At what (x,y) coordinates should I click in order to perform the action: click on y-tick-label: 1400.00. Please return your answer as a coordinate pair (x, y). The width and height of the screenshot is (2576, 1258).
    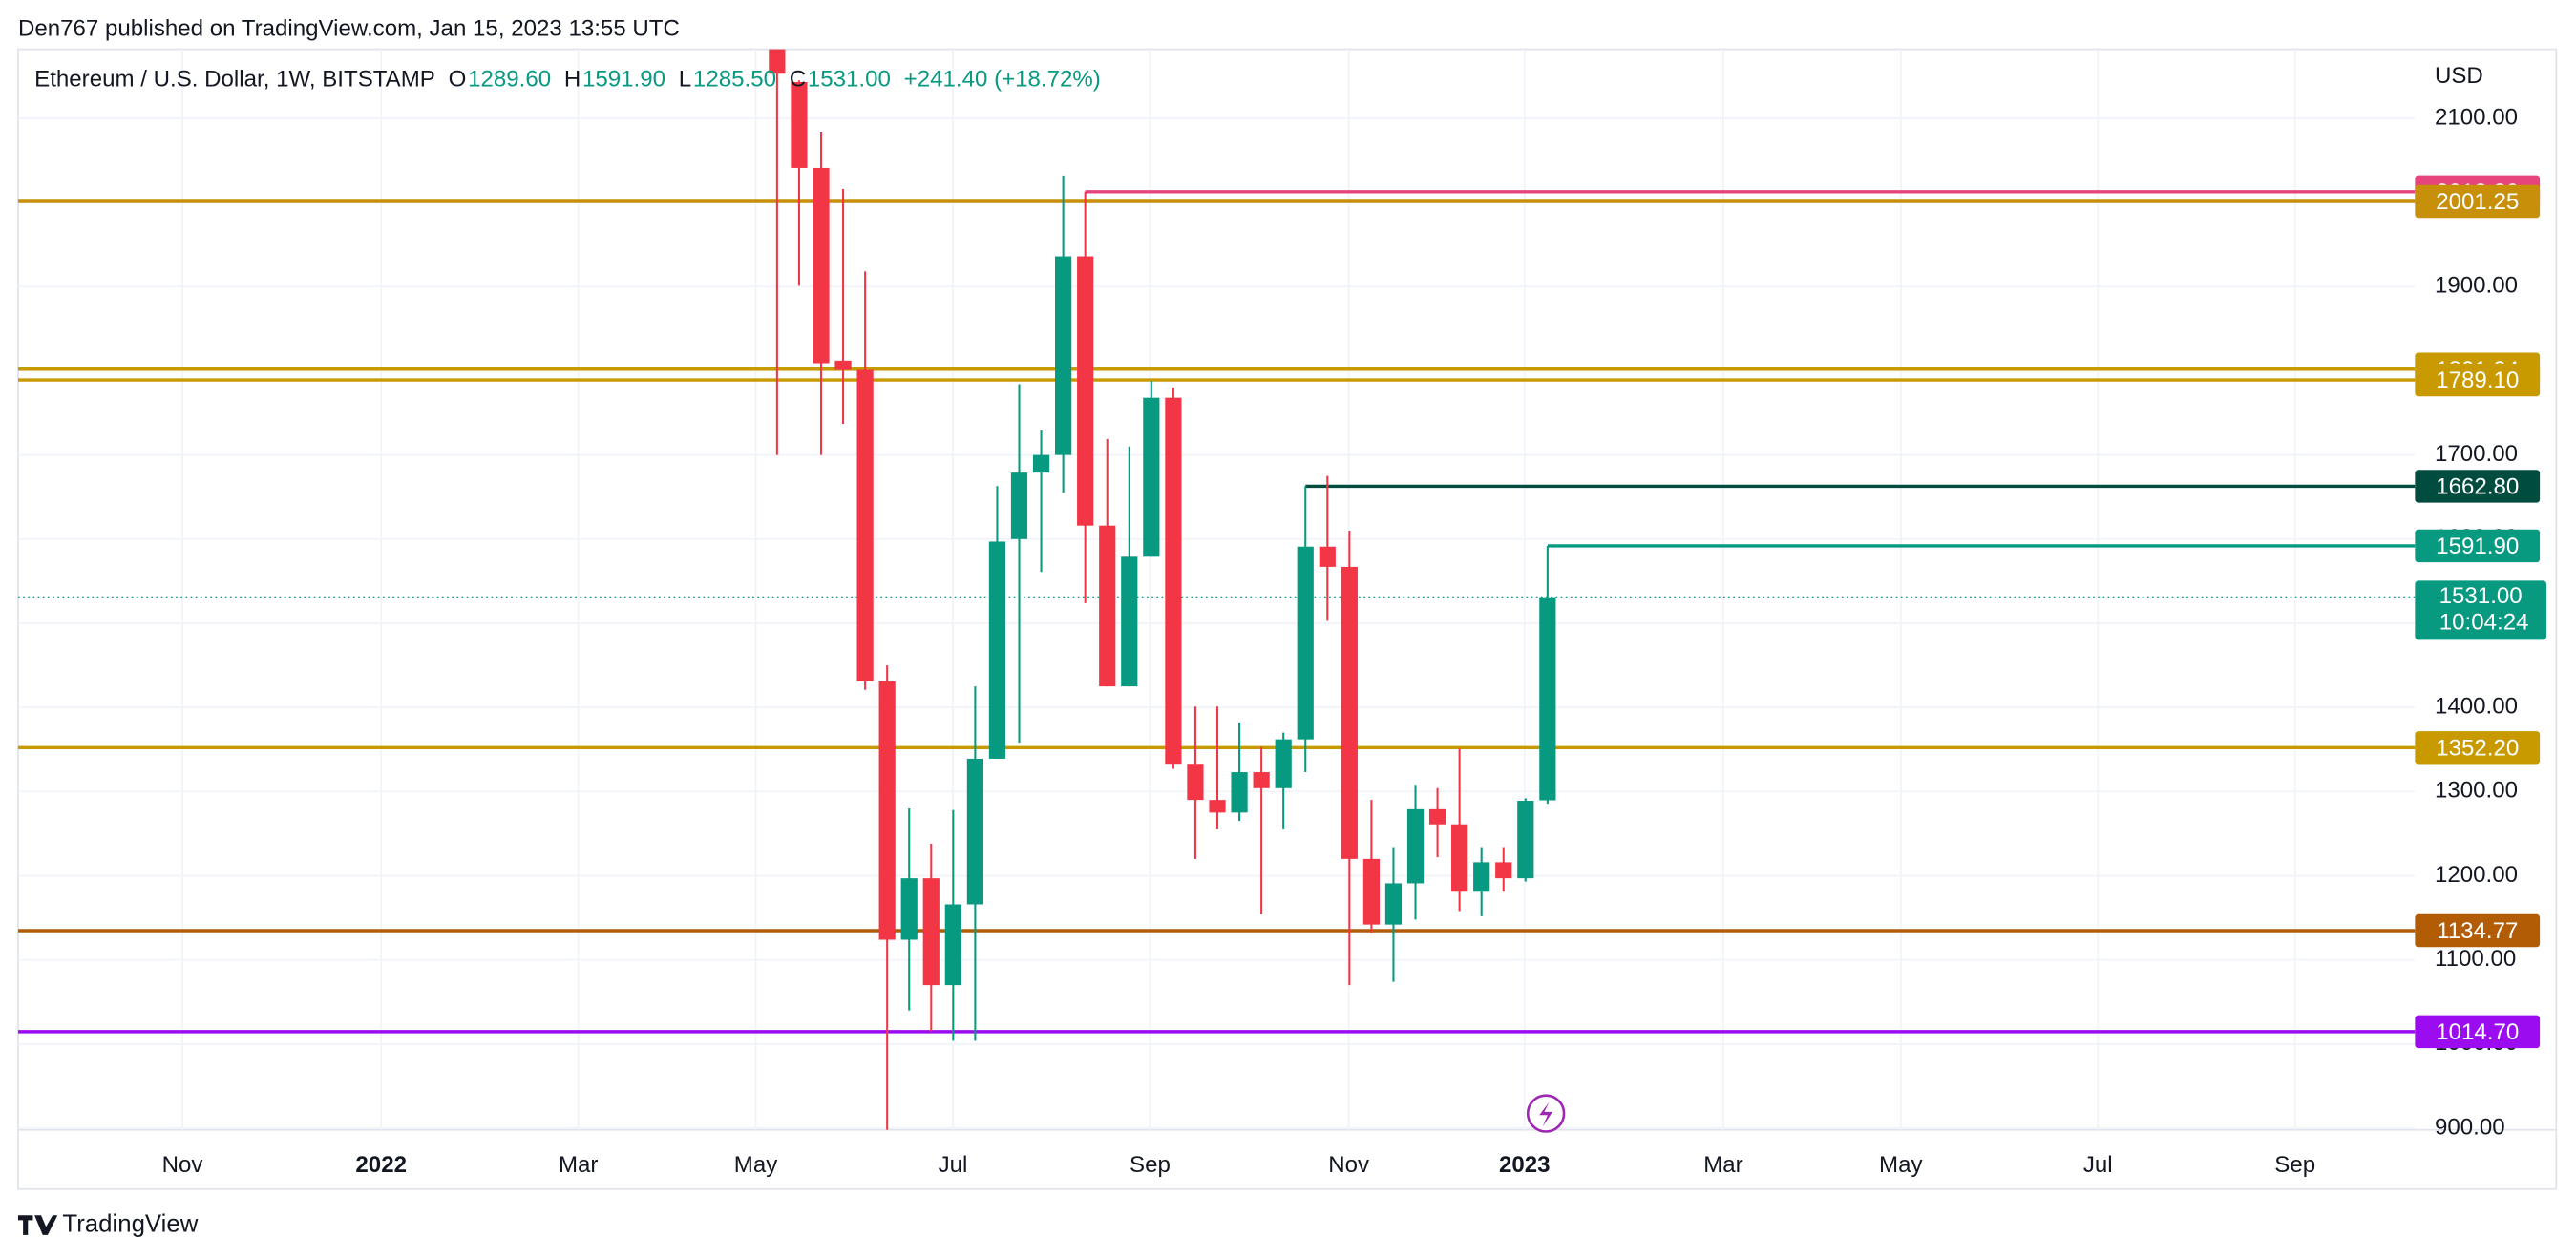
    Looking at the image, I should click on (2476, 707).